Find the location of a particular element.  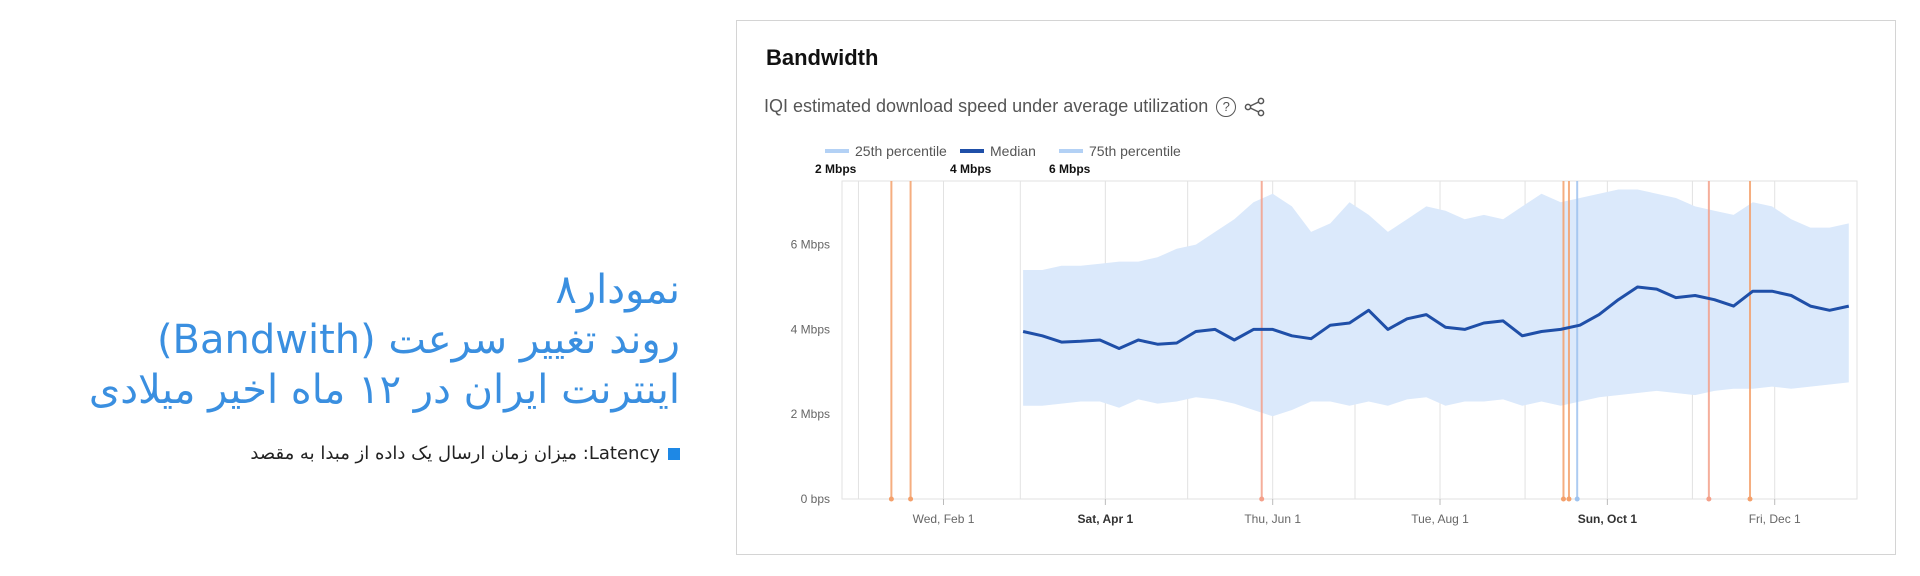

x-tick-label: Sun, Oct 1 is located at coordinates (1608, 519).